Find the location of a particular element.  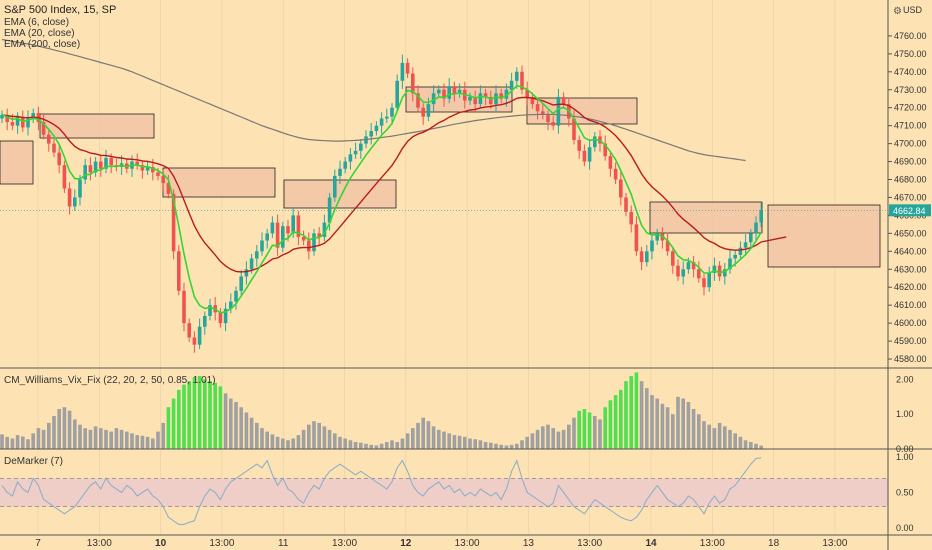

legend-ema-fast: EMA (6, close) is located at coordinates (36, 22).